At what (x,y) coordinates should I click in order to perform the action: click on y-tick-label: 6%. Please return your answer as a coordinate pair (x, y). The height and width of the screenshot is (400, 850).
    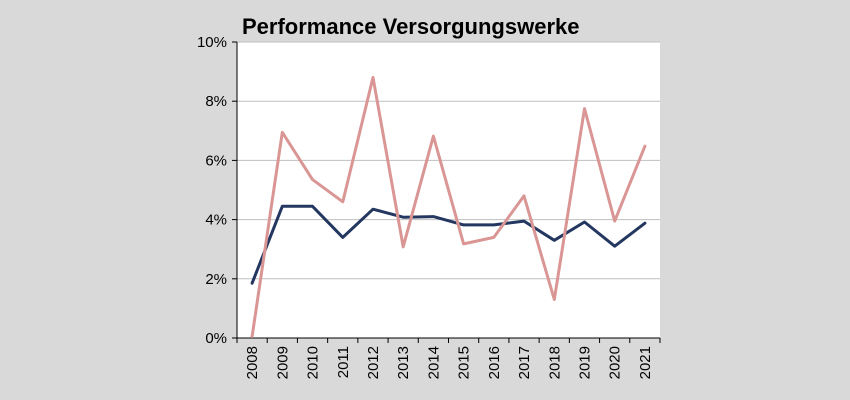
    Looking at the image, I should click on (216, 160).